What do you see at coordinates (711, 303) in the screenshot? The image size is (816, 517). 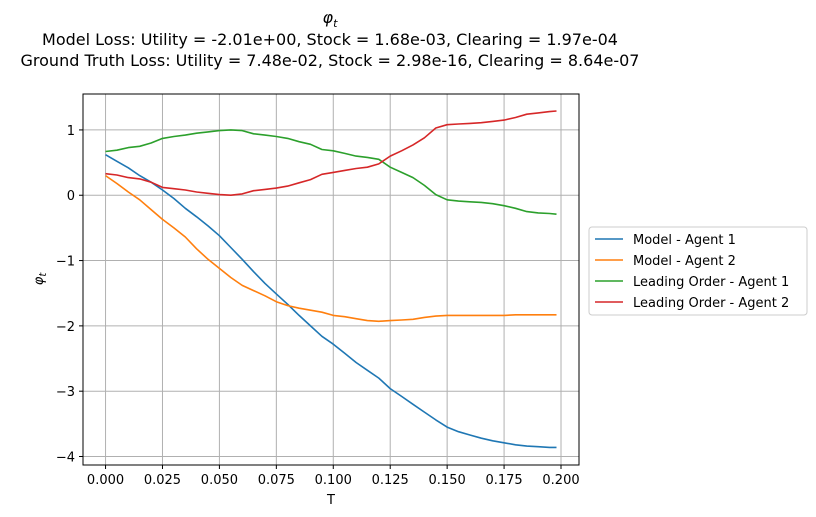 I see `legend-label: Leading Order - Agent 2` at bounding box center [711, 303].